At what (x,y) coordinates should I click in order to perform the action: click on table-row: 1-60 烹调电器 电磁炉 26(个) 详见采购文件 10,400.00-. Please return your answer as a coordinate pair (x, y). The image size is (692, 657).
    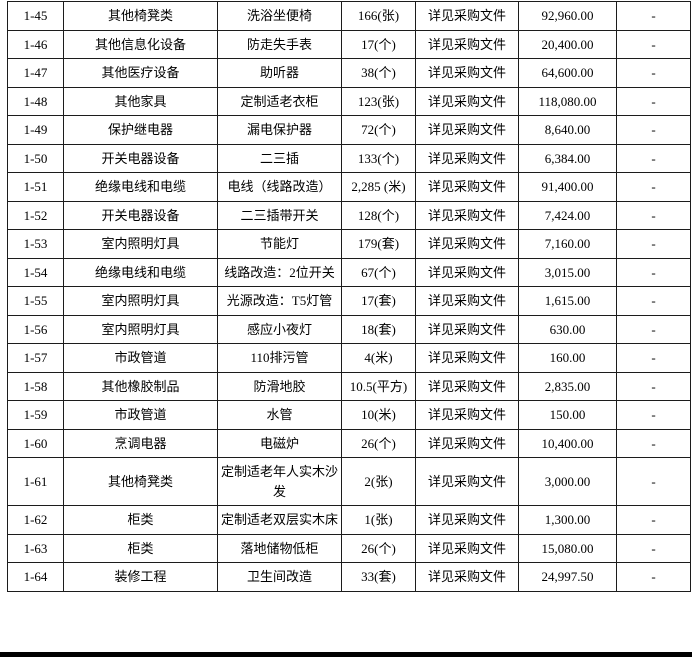
    Looking at the image, I should click on (349, 443).